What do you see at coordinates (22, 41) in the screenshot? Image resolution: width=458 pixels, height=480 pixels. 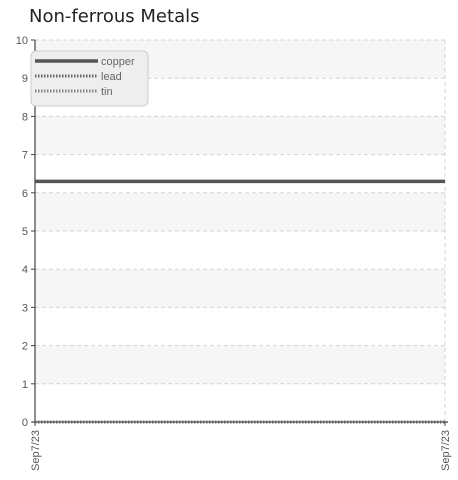 I see `y-tick-label: 10` at bounding box center [22, 41].